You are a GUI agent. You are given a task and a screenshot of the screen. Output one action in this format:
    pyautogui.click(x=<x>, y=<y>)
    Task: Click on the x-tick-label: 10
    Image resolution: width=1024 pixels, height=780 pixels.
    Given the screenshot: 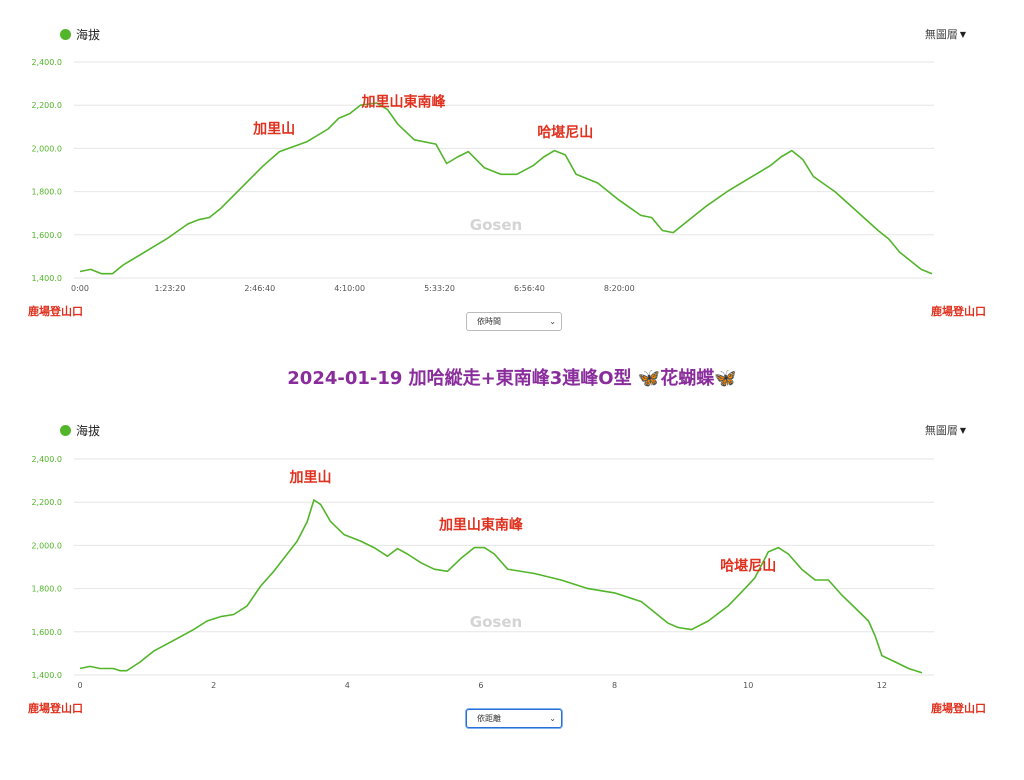 What is the action you would take?
    pyautogui.click(x=748, y=685)
    